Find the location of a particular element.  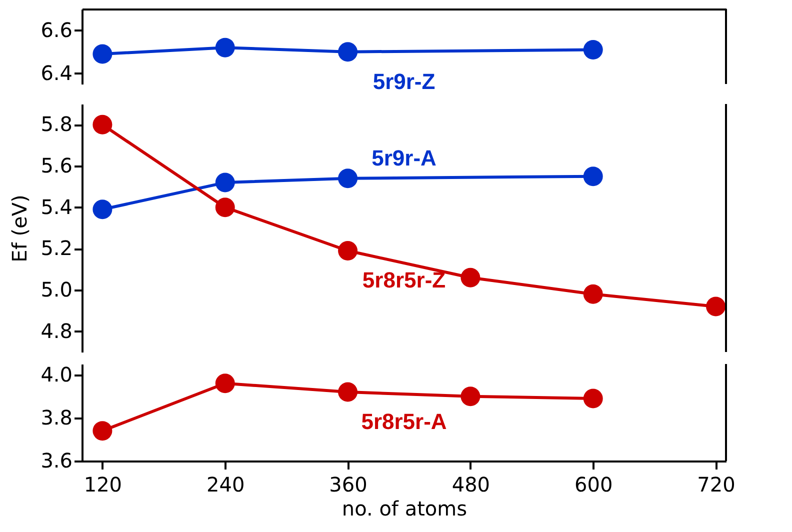

y-tick-label: 5.4 is located at coordinates (56, 206).